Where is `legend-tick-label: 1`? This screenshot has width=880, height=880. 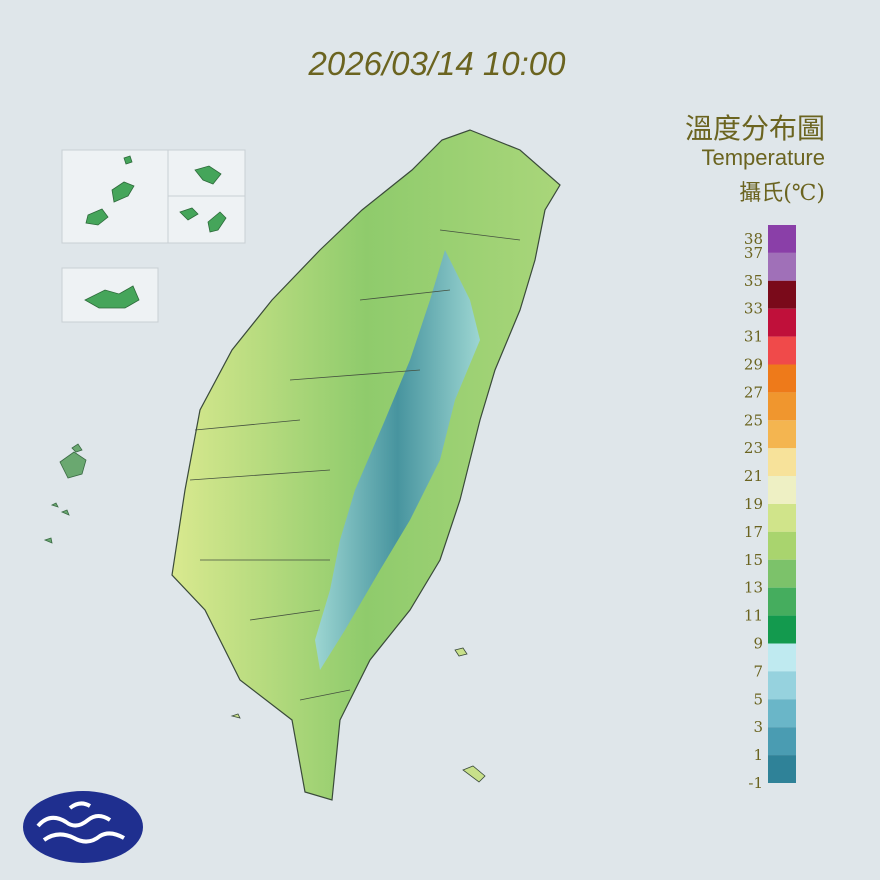
legend-tick-label: 1 is located at coordinates (758, 755).